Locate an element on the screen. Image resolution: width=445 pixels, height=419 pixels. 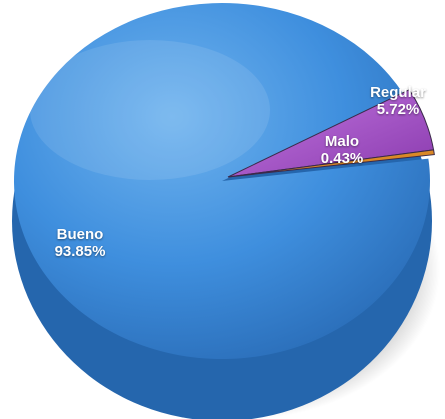
slice-value-regular: 5.72% is located at coordinates (398, 109).